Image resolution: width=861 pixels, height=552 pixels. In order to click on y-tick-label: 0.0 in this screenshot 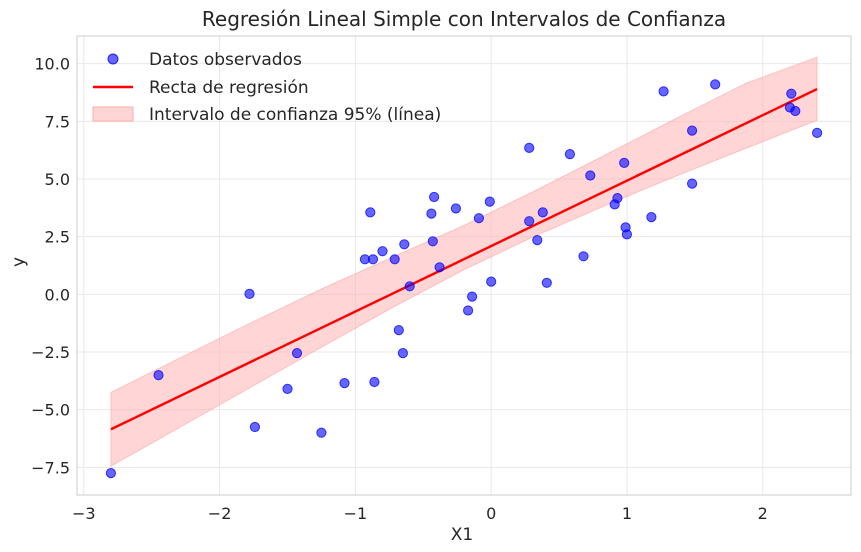, I will do `click(57, 294)`.